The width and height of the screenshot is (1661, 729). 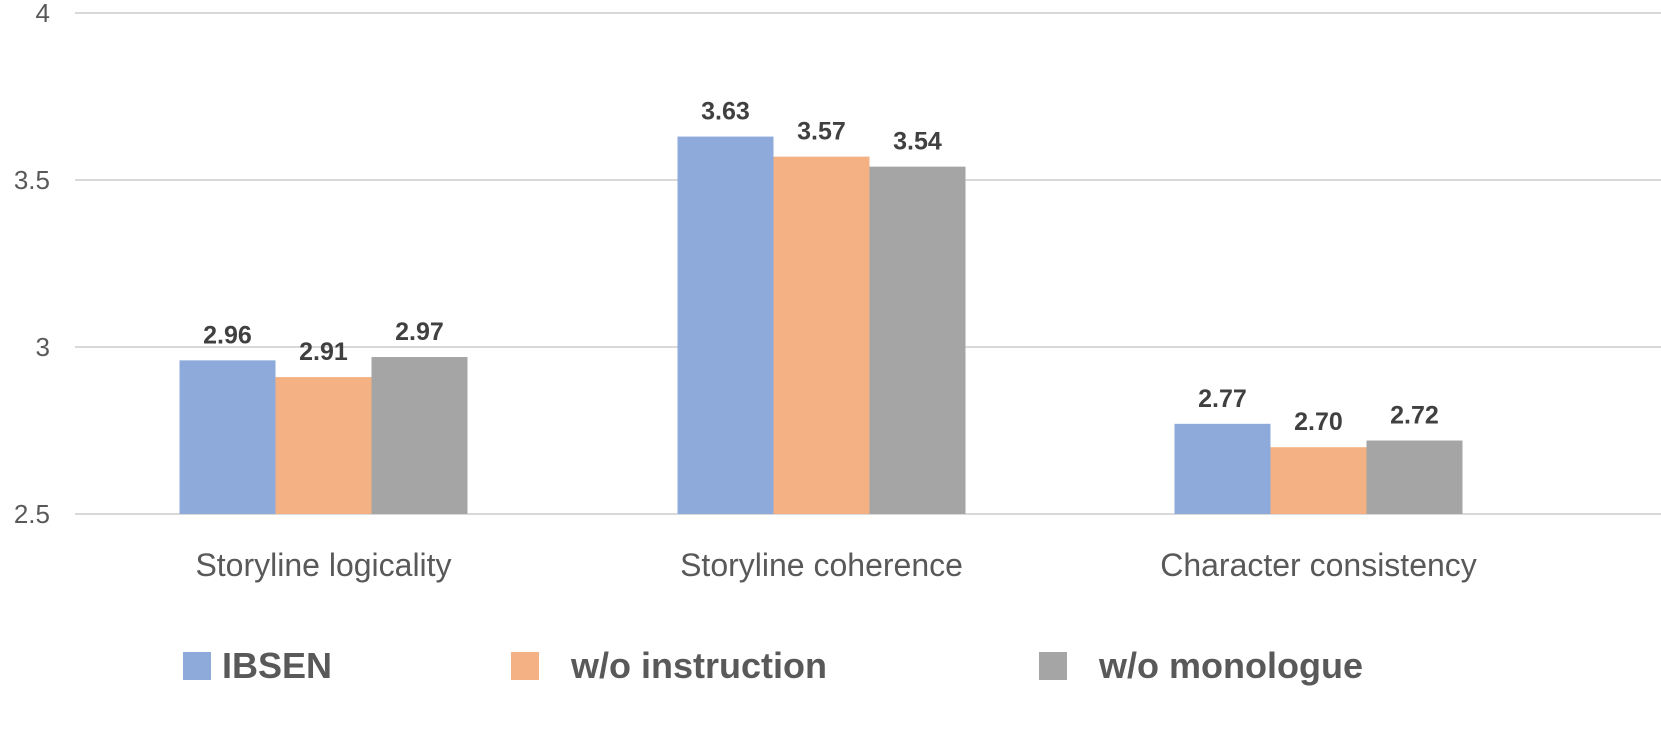 What do you see at coordinates (277, 665) in the screenshot?
I see `legend-label: IBSEN` at bounding box center [277, 665].